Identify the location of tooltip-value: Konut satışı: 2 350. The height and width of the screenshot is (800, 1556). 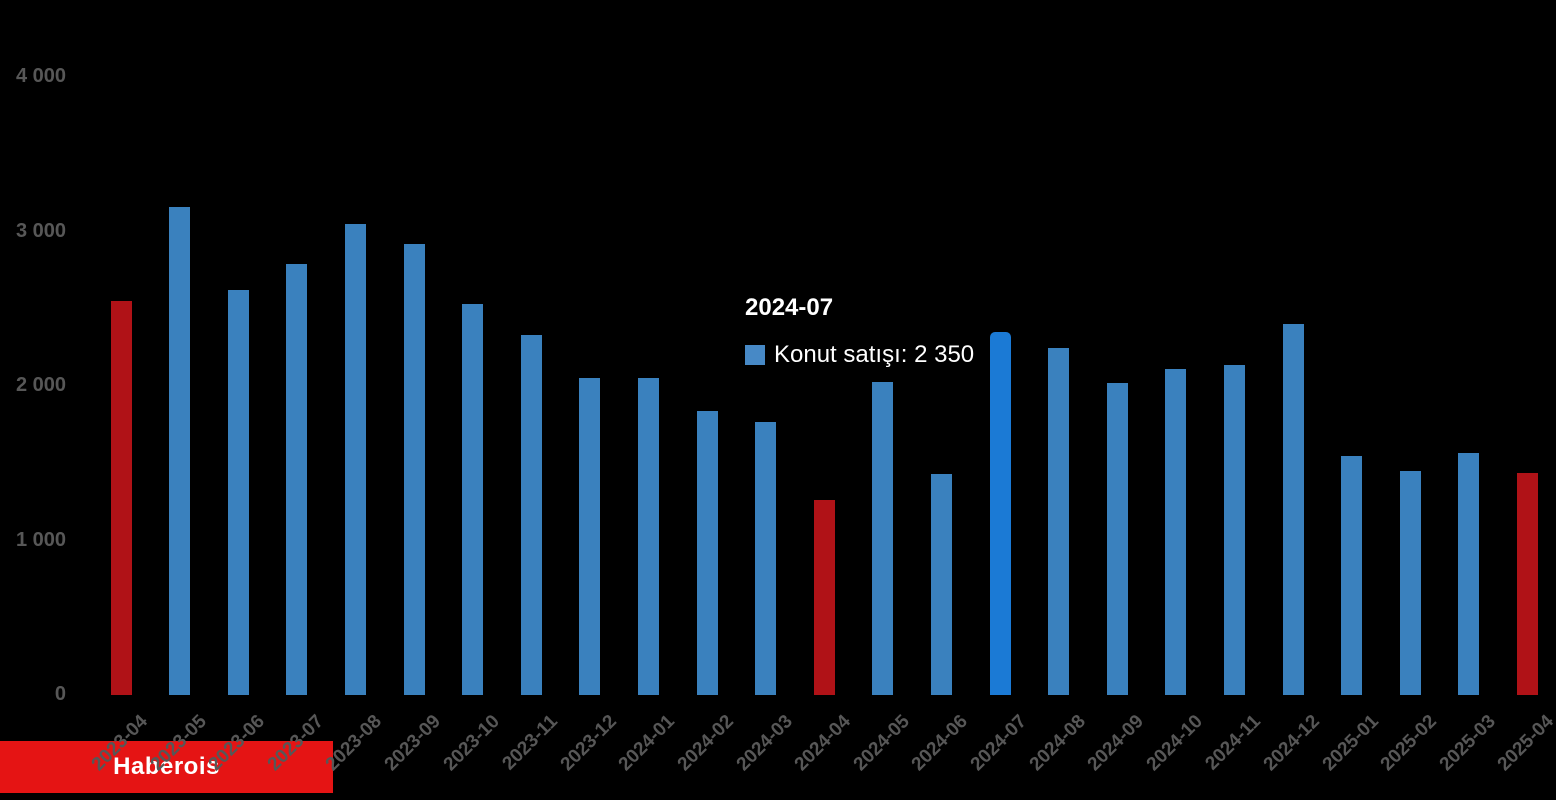
(874, 354).